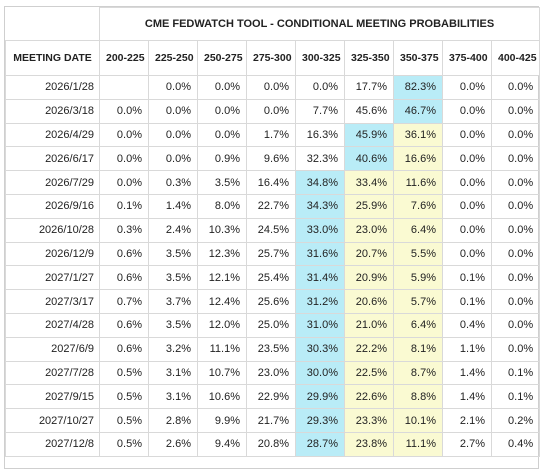  I want to click on meeting-date-cell: 2027/6/9, so click(52, 349).